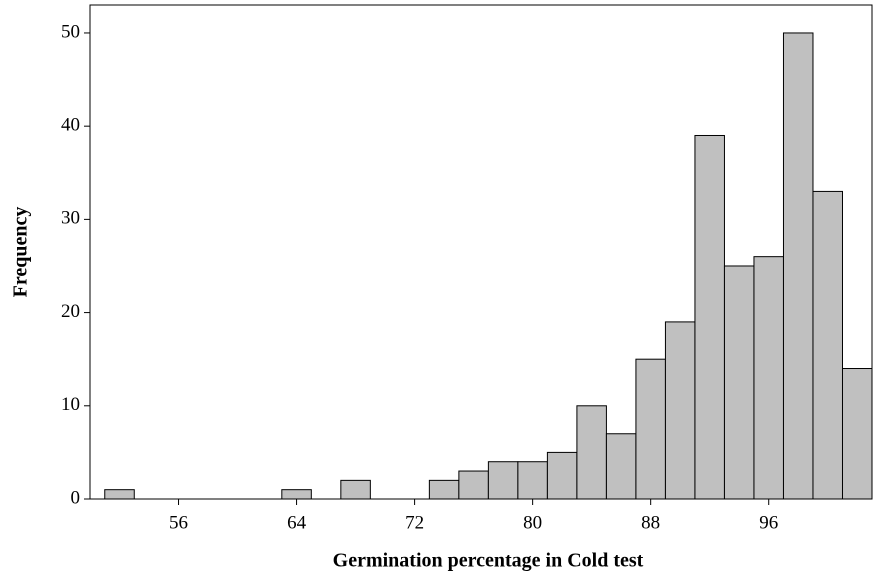 The height and width of the screenshot is (577, 873). What do you see at coordinates (650, 522) in the screenshot?
I see `x-tick-label: 88` at bounding box center [650, 522].